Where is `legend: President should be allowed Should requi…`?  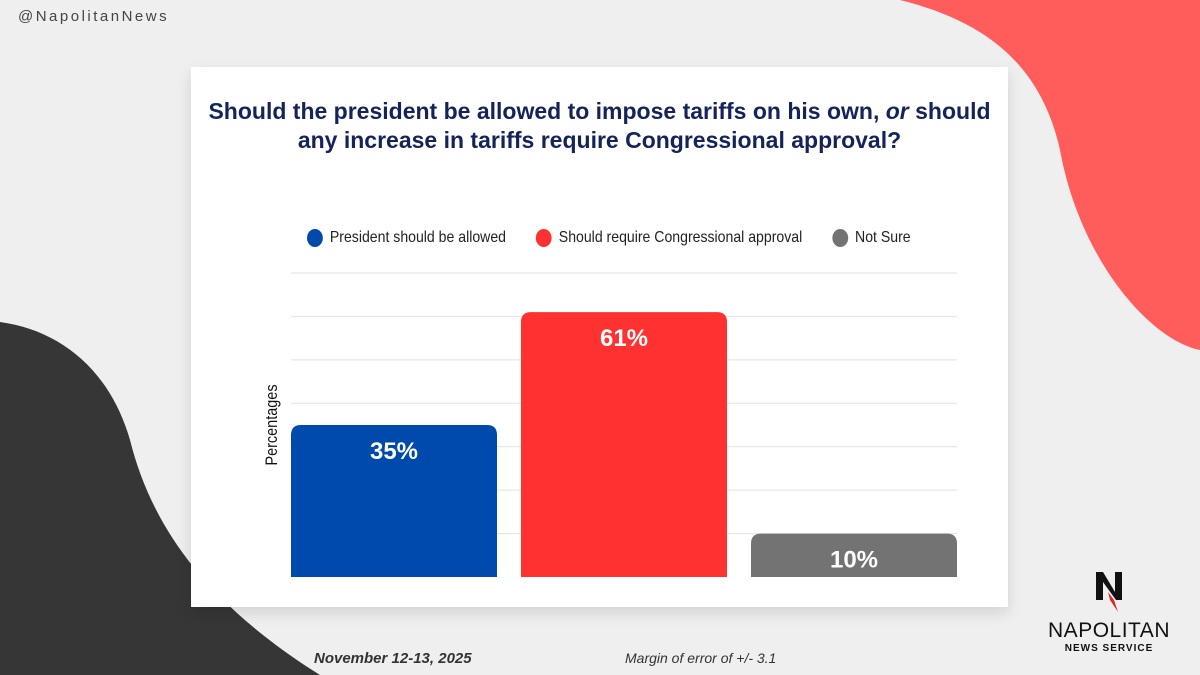 legend: President should be allowed Should requi… is located at coordinates (609, 238).